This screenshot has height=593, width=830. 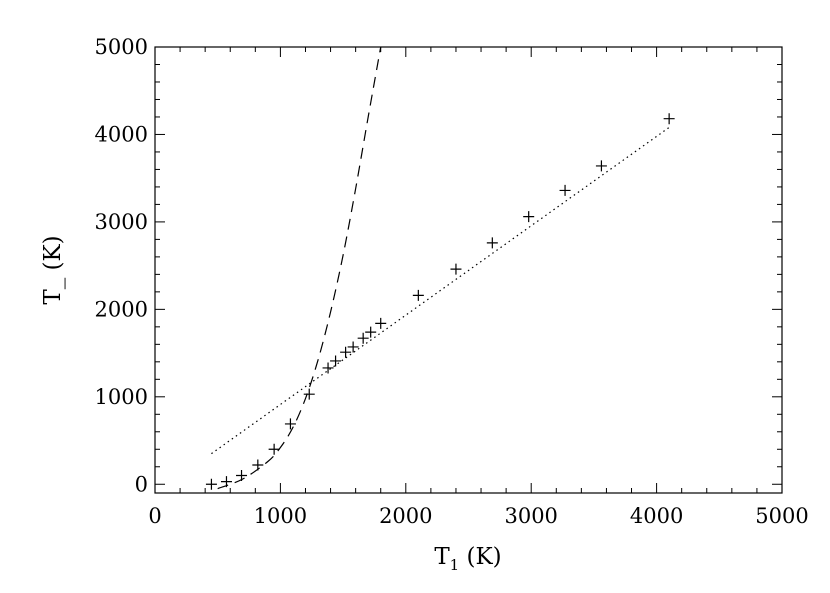 What do you see at coordinates (656, 516) in the screenshot?
I see `x-tick-label: 4000` at bounding box center [656, 516].